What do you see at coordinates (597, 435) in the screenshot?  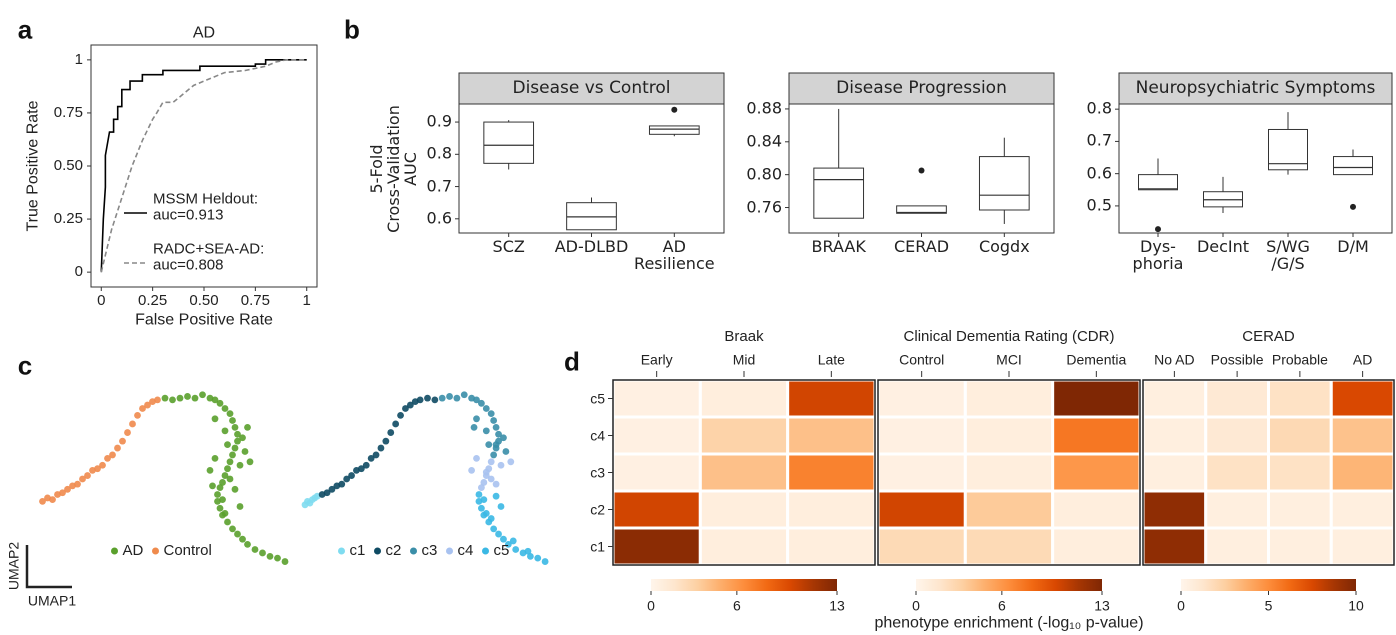 I see `row-label: c4` at bounding box center [597, 435].